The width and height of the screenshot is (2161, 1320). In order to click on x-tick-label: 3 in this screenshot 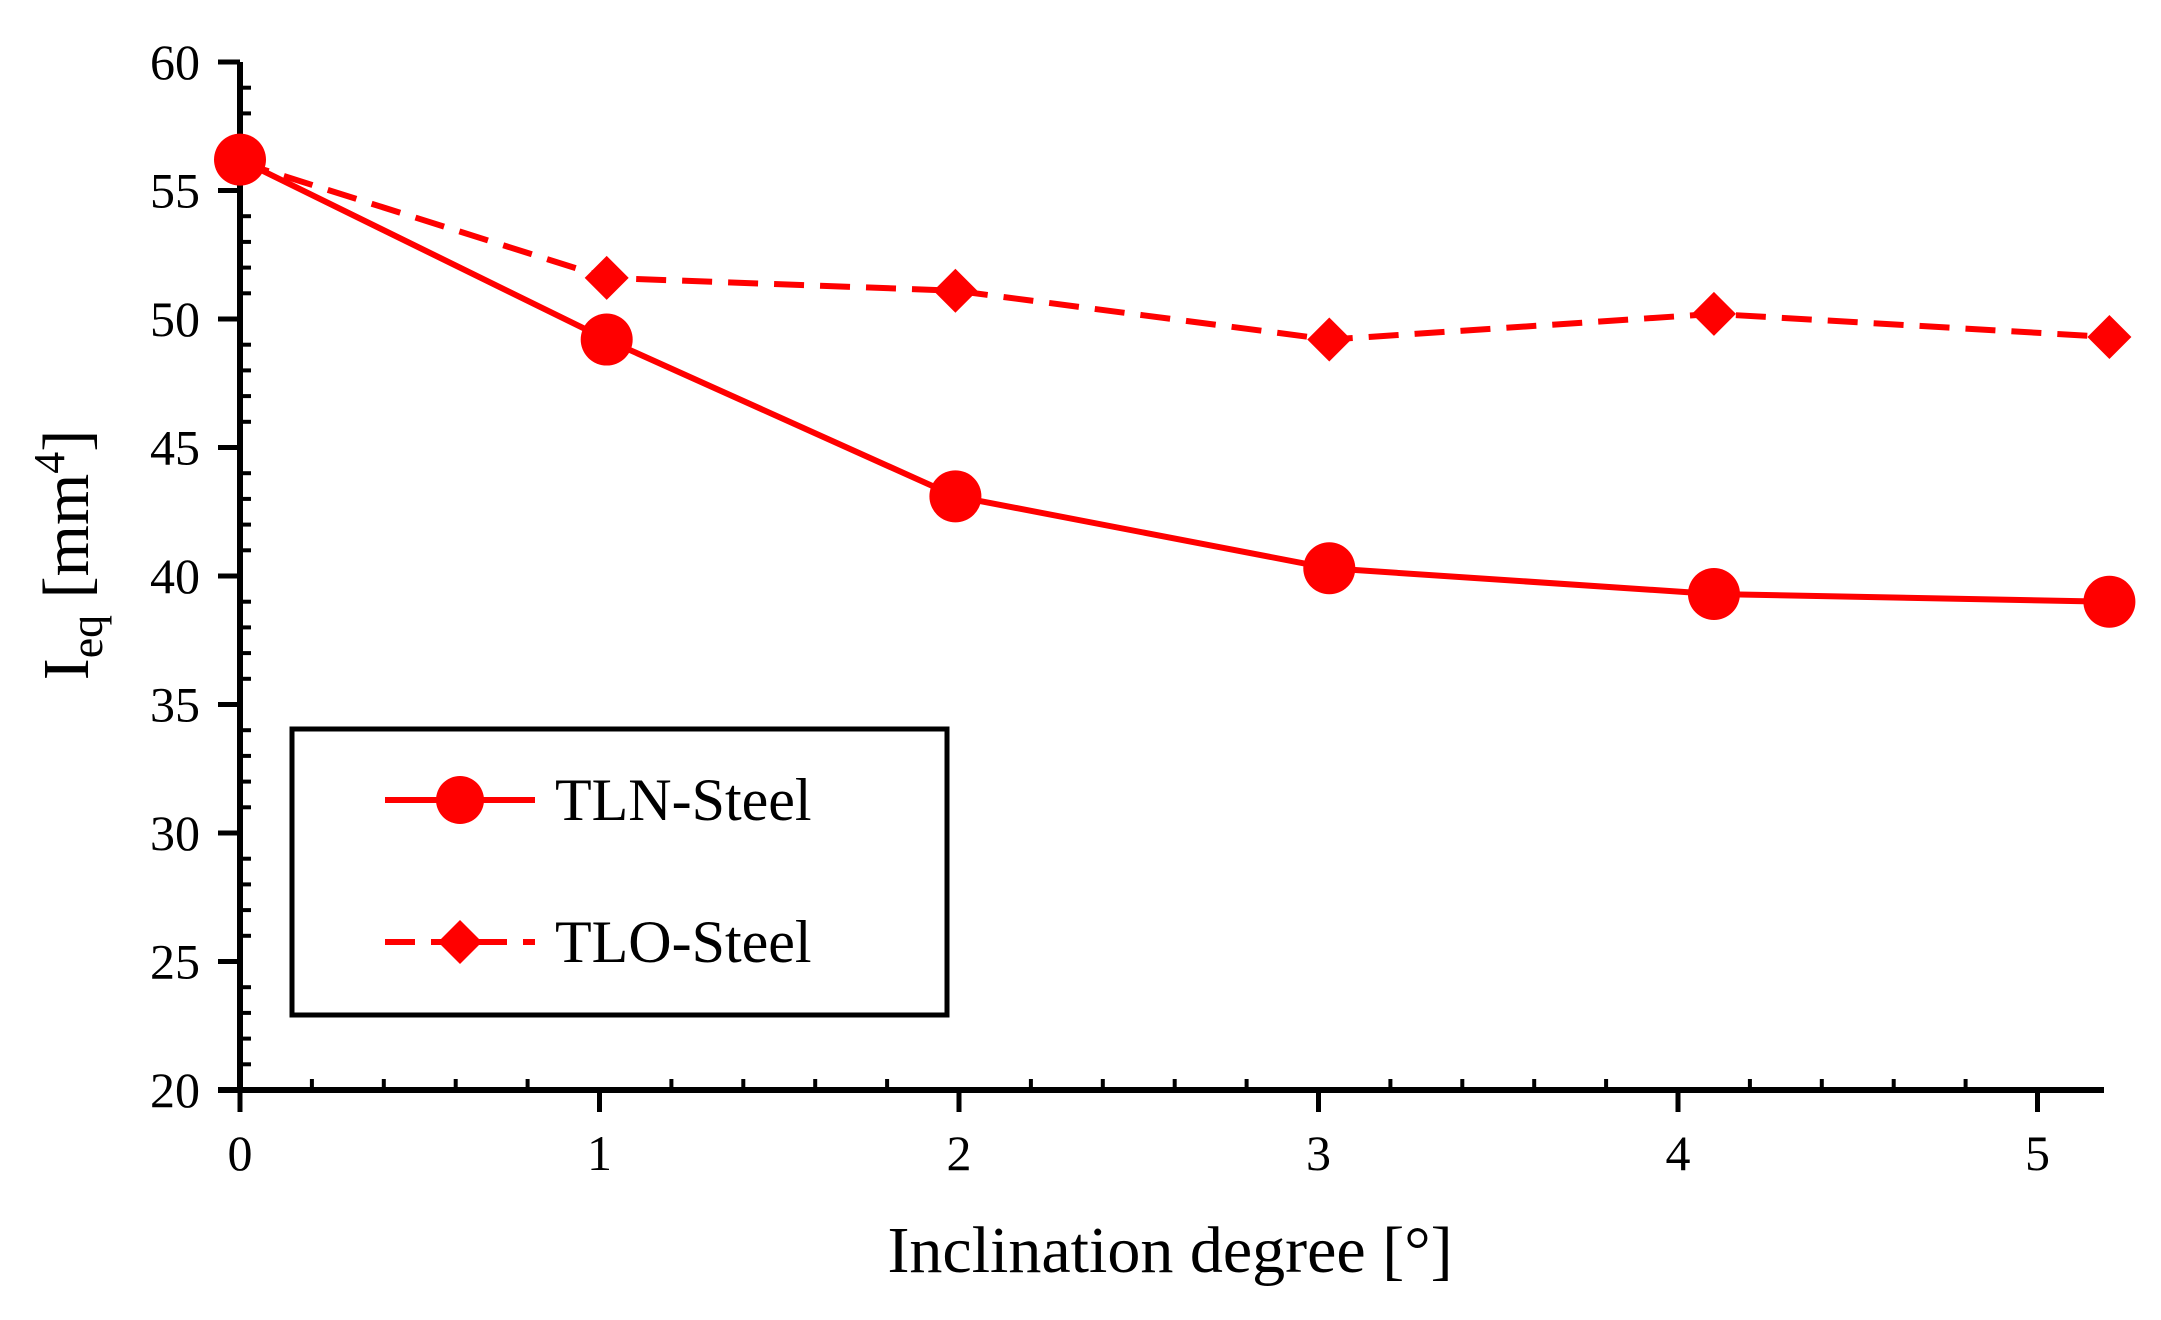, I will do `click(1318, 1153)`.